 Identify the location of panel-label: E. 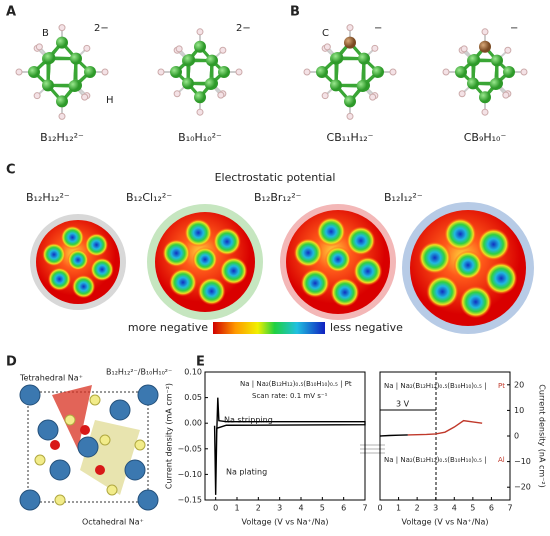
(200, 362).